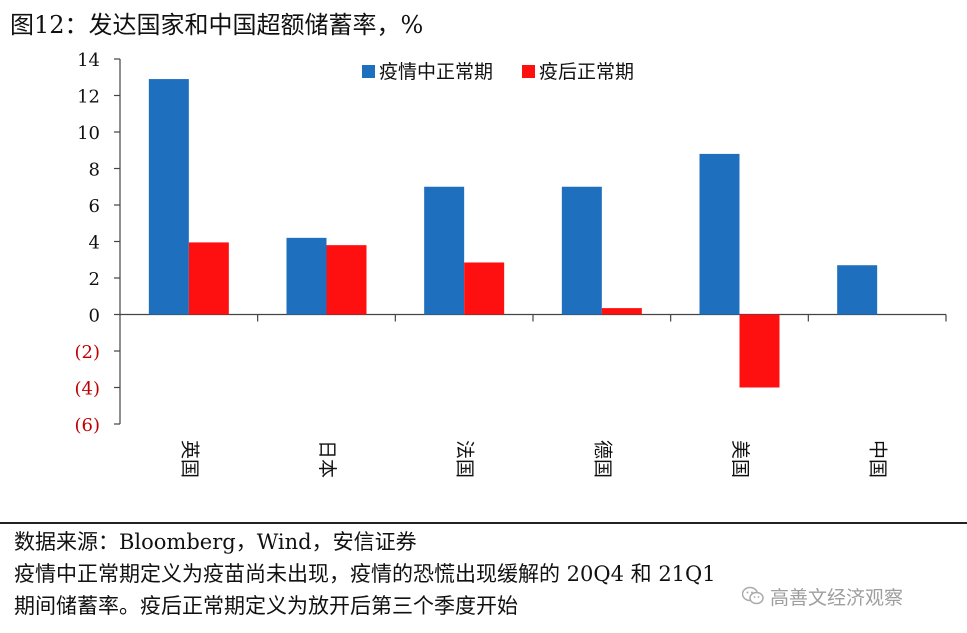  I want to click on legend-label: 疫后正常期, so click(586, 72).